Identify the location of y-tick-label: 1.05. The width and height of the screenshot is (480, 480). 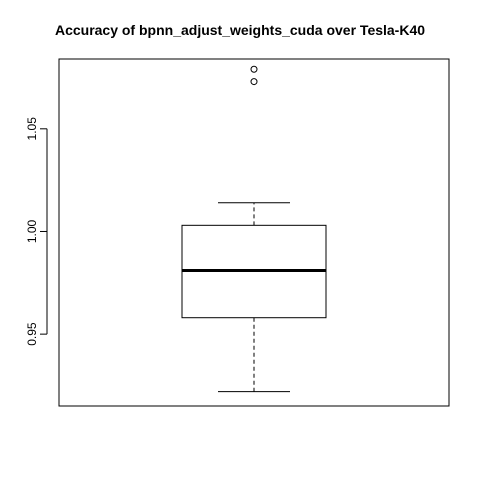
(32, 129).